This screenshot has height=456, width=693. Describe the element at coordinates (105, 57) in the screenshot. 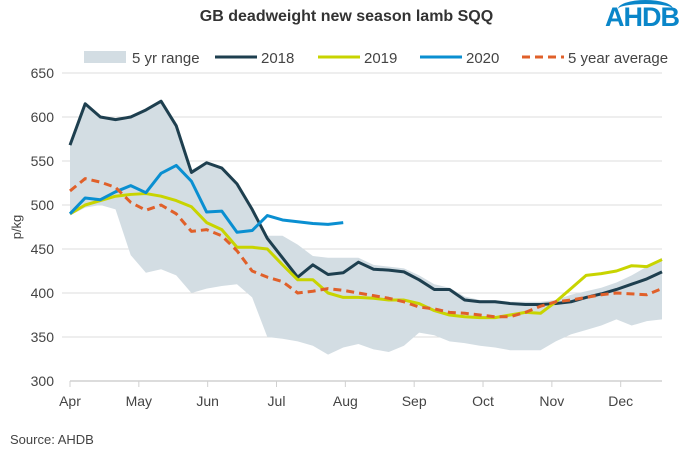

I see `legend-swatch` at that location.